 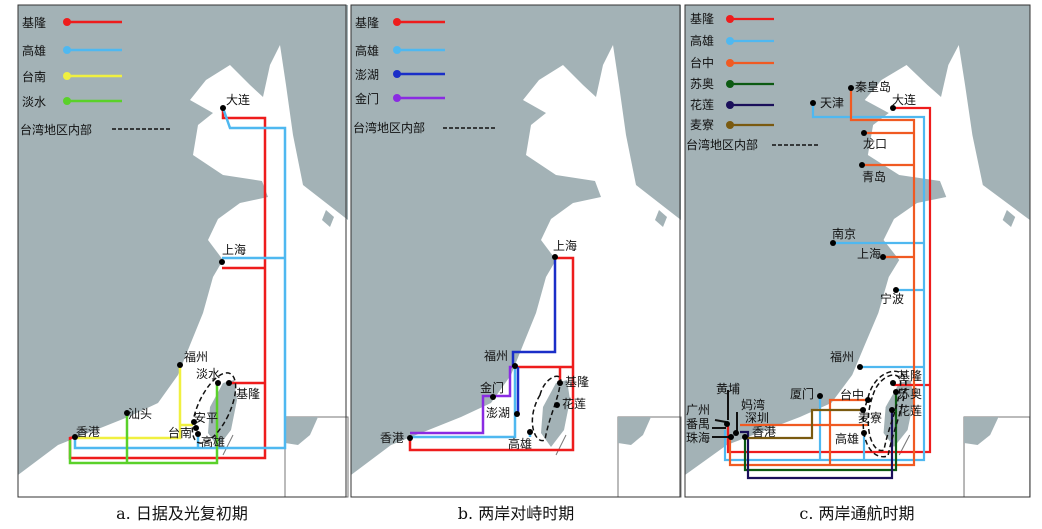 What do you see at coordinates (206, 417) in the screenshot?
I see `city-label: 安平` at bounding box center [206, 417].